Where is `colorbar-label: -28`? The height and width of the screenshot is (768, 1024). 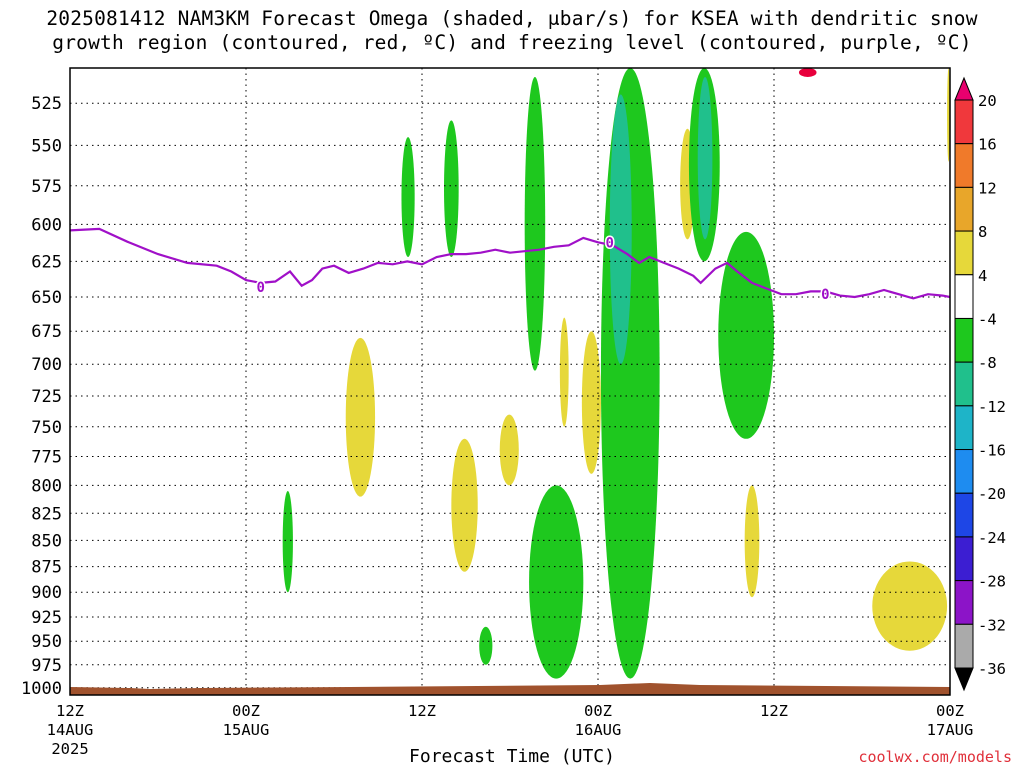
colorbar-label: -28 is located at coordinates (992, 582).